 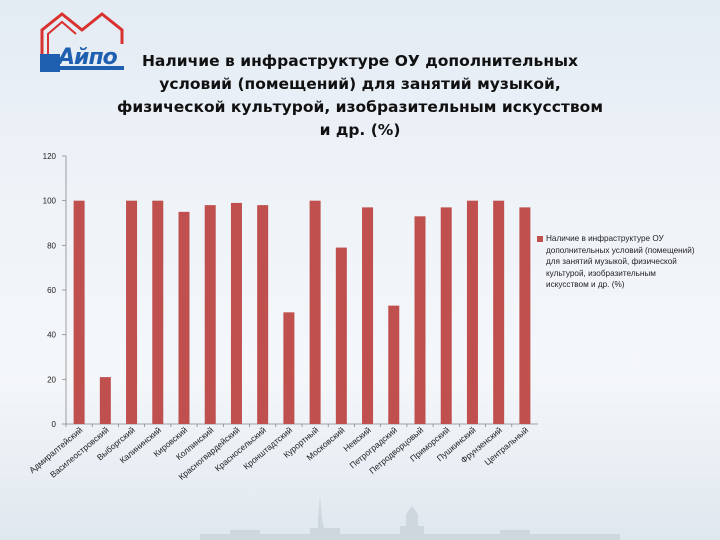 I want to click on logo-icon, so click(x=82, y=42).